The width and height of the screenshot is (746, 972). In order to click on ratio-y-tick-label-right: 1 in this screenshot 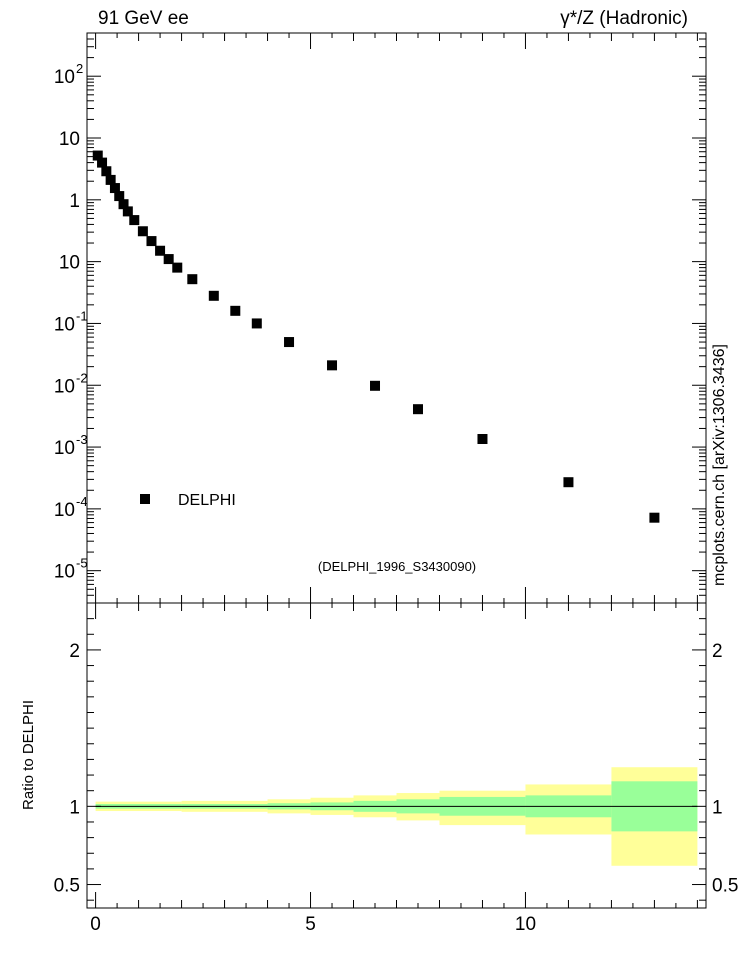, I will do `click(717, 807)`.